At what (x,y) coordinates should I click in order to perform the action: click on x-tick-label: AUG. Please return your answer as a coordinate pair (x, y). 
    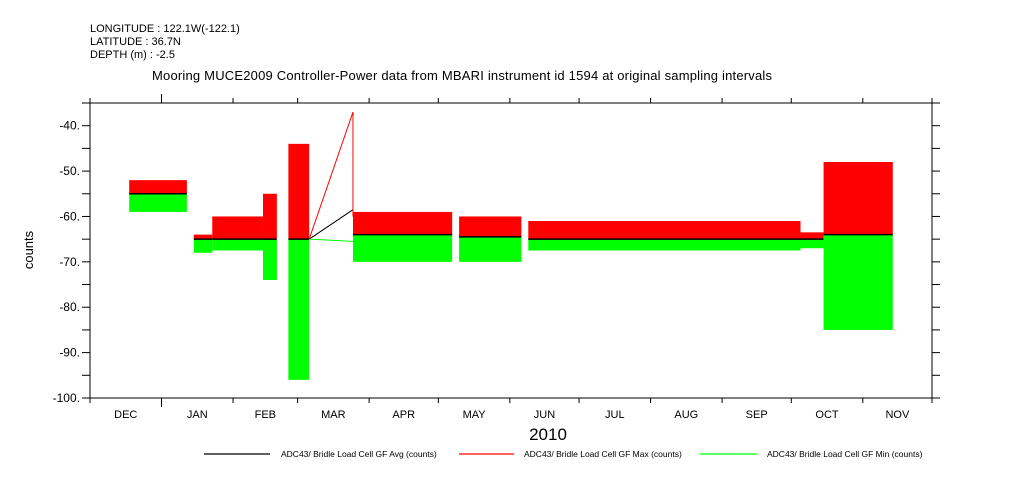
    Looking at the image, I should click on (686, 415).